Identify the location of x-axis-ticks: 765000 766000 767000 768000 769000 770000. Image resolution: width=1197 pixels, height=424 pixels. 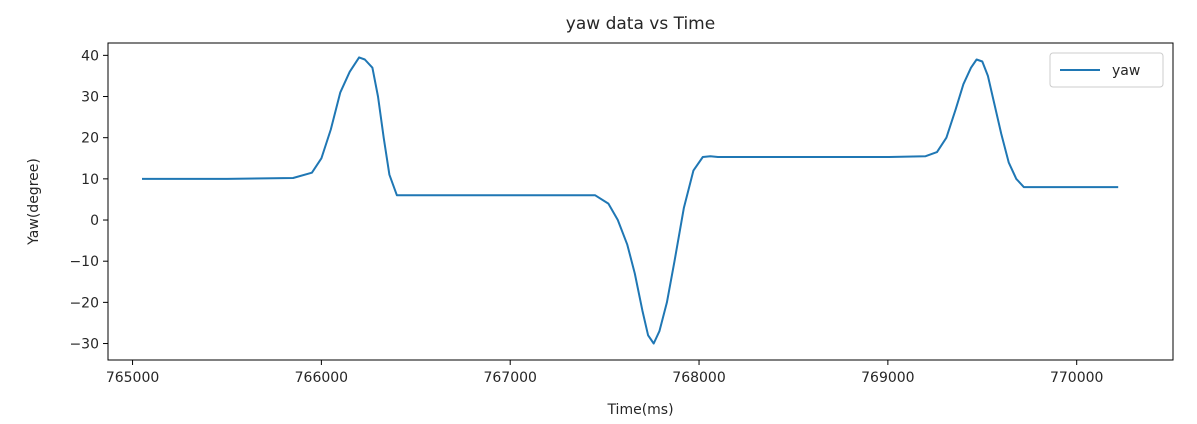
(604, 373).